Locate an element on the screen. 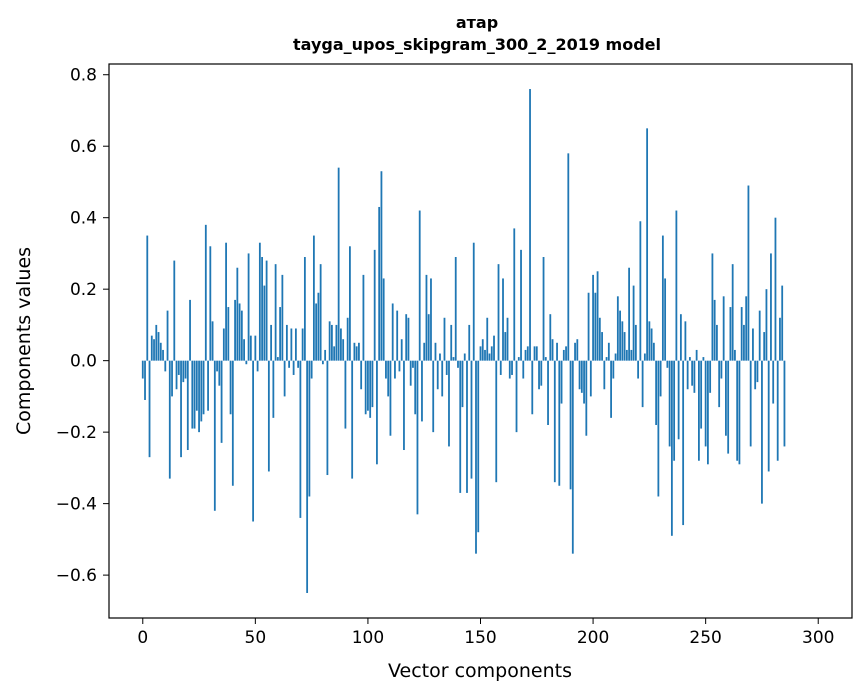 The image size is (867, 700). y-axis-ticks: −0.6 −0.4 −0.2 0.0 0.2 0.4 0.6 0.8 is located at coordinates (82, 326).